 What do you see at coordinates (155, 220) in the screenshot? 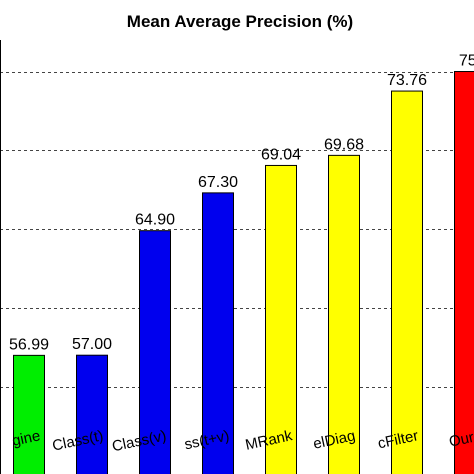
I see `bar-value-label: 64.90` at bounding box center [155, 220].